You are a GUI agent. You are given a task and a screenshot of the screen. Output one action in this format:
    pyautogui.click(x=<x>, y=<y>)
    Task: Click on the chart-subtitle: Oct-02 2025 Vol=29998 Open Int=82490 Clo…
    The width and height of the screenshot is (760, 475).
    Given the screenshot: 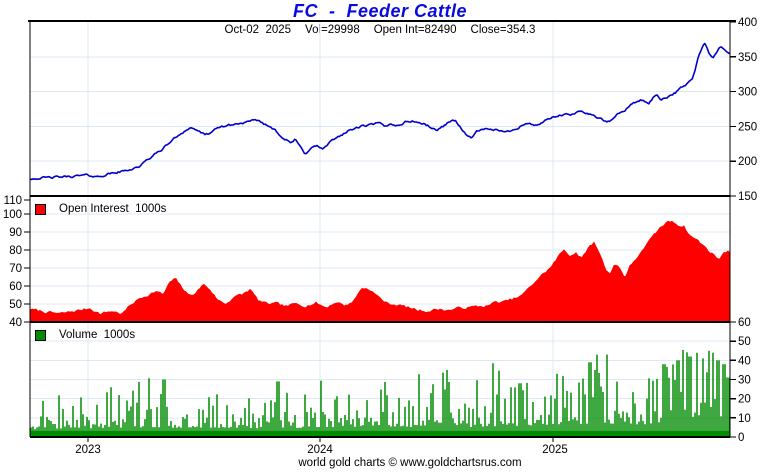 What is the action you would take?
    pyautogui.click(x=380, y=30)
    